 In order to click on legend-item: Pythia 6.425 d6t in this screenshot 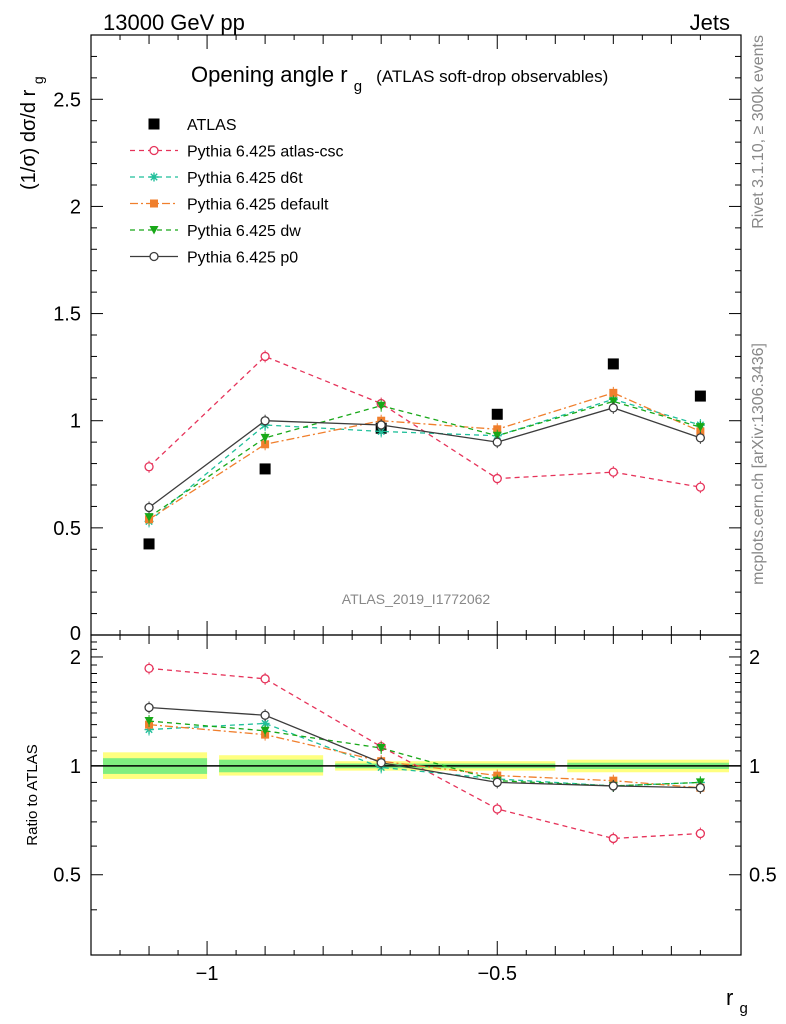, I will do `click(216, 178)`.